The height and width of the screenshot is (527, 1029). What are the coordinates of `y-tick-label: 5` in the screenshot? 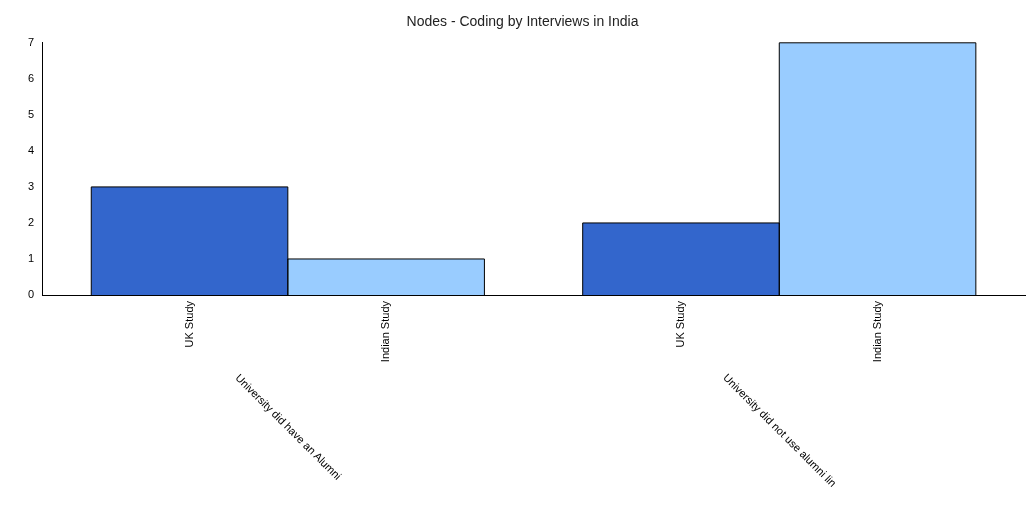 It's located at (31, 113).